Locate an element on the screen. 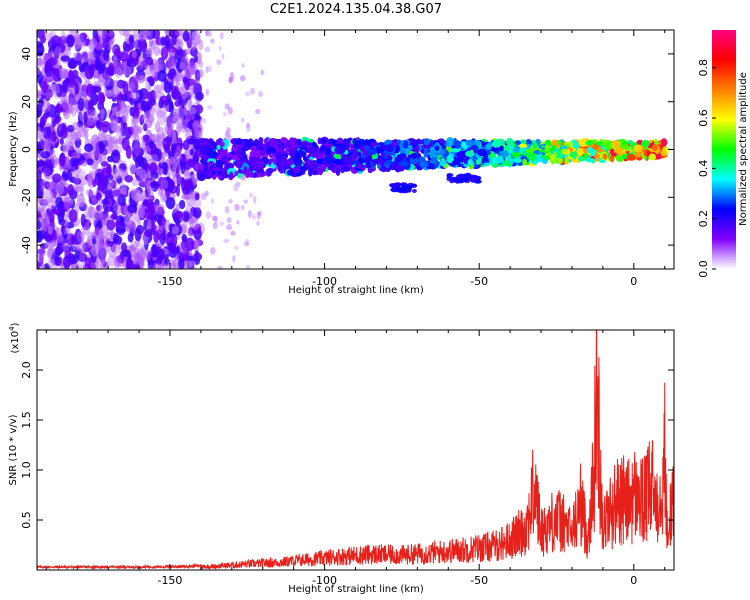 The height and width of the screenshot is (600, 750). snr-y-multiplier: (x104) is located at coordinates (14, 337).